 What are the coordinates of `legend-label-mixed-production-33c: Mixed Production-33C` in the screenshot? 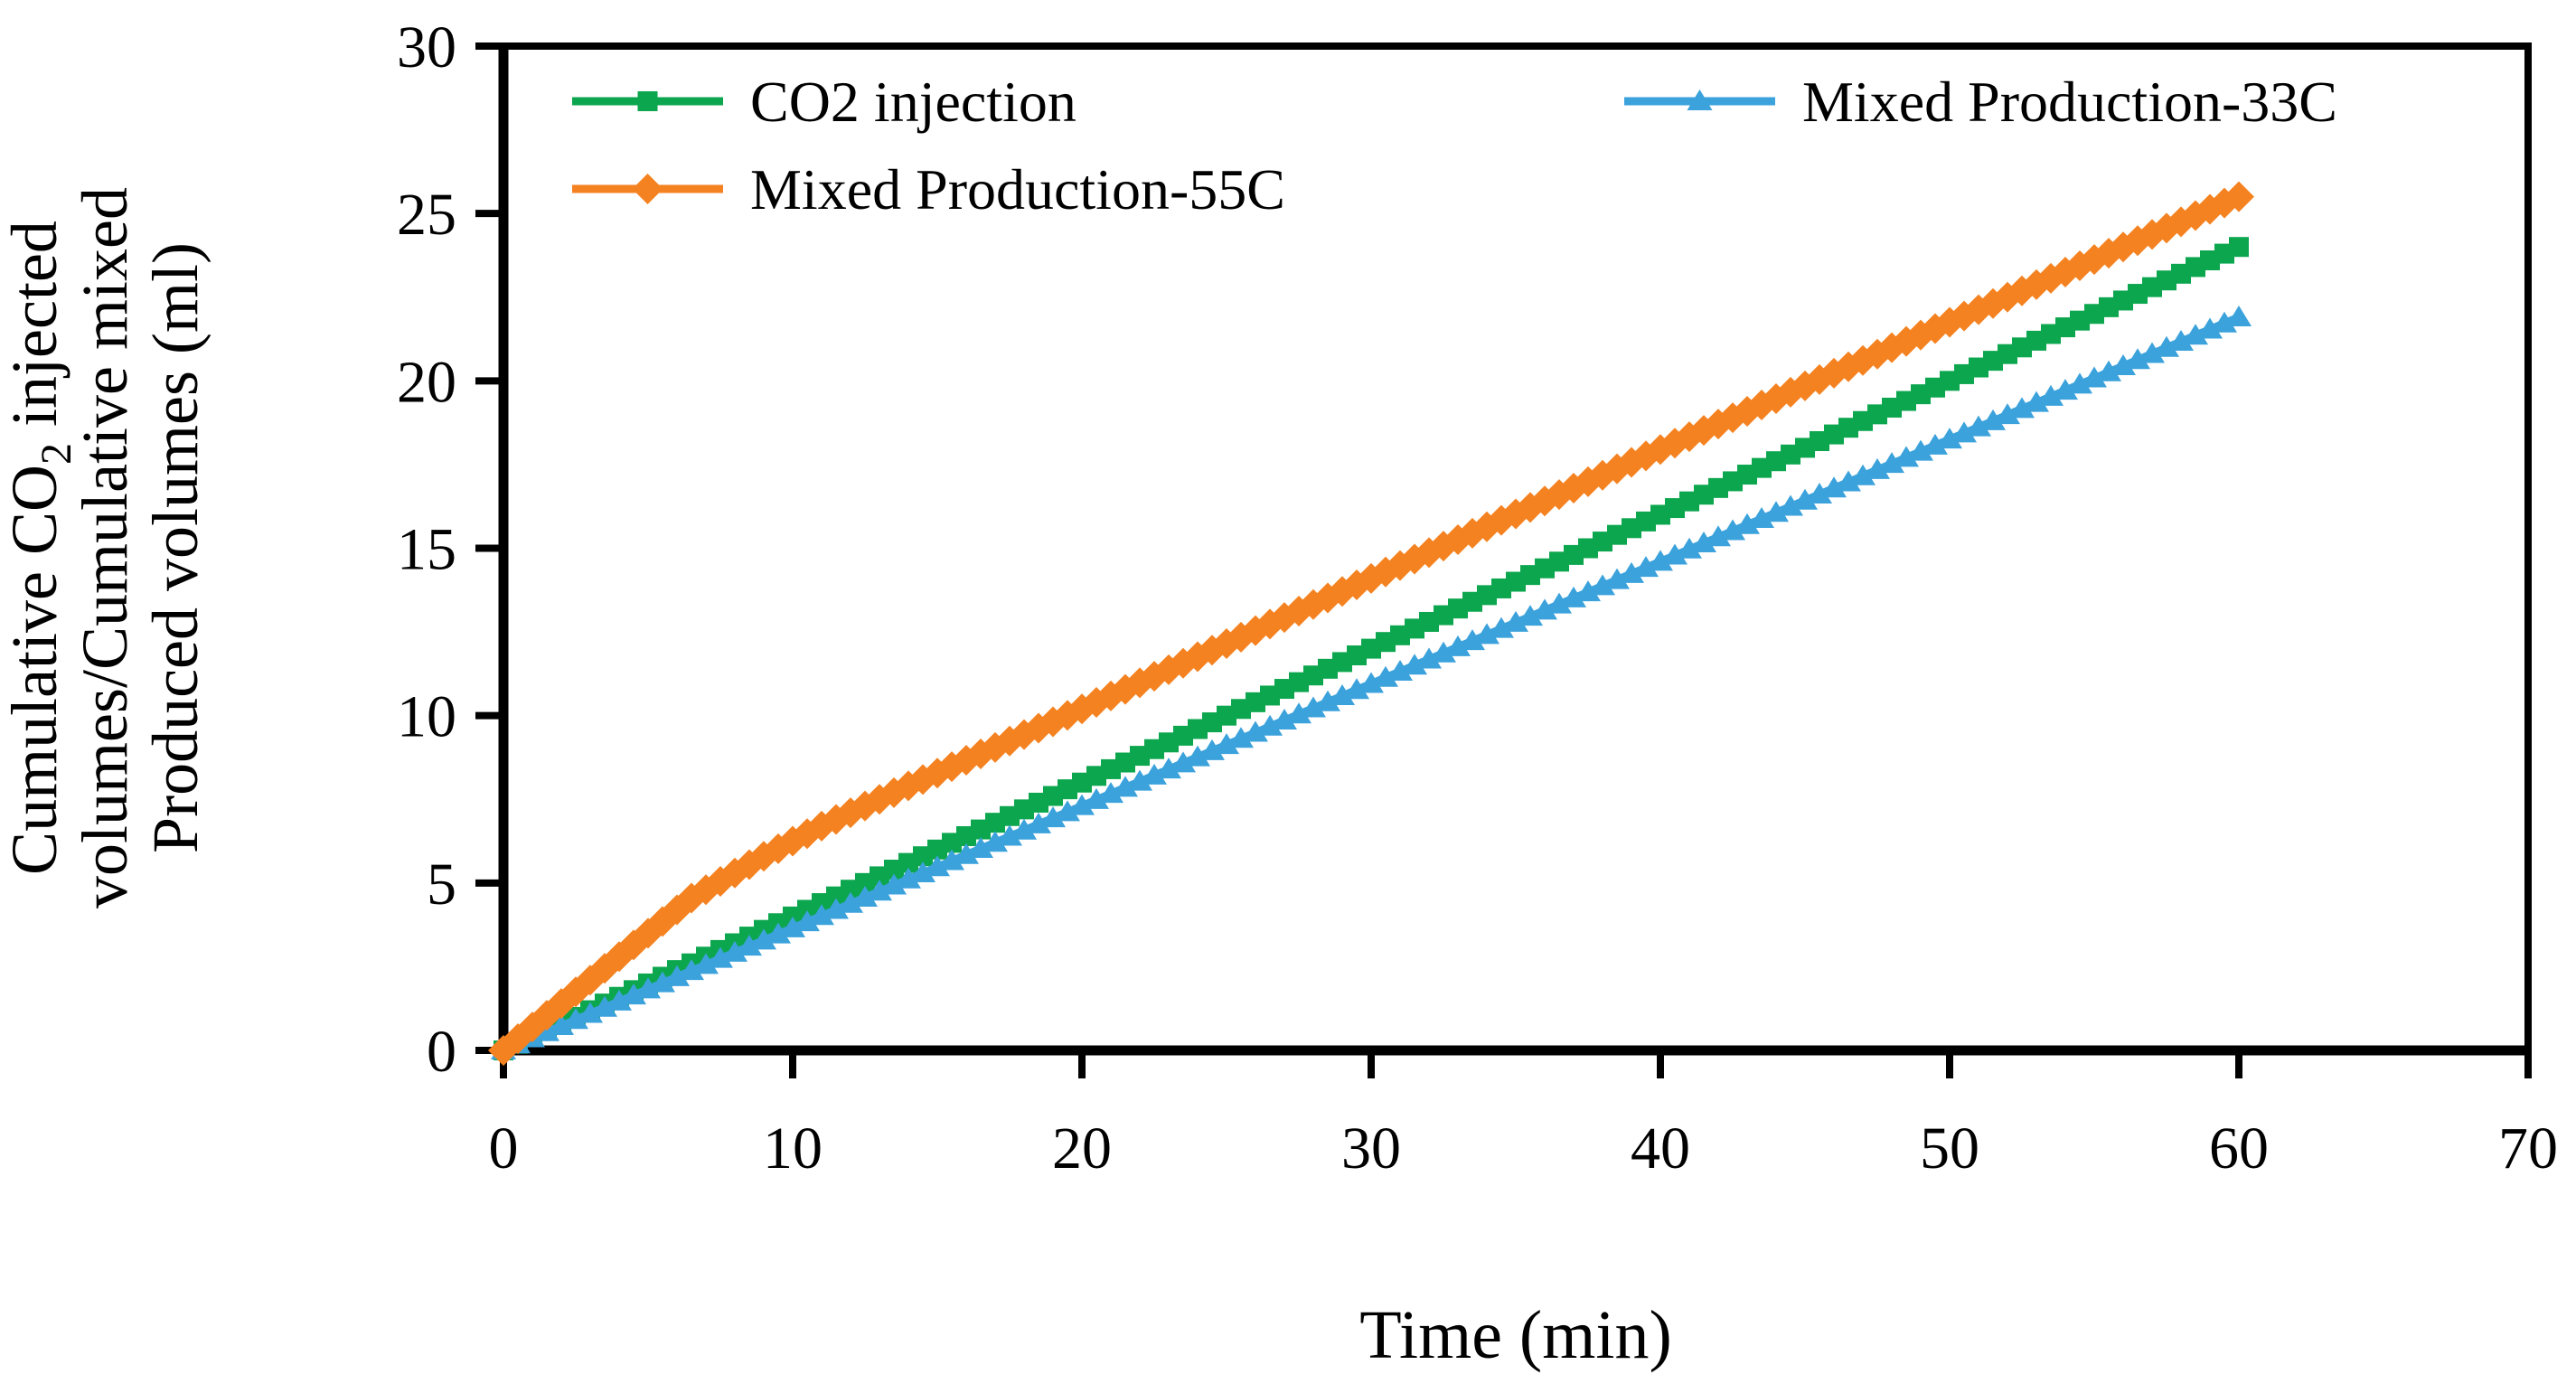 It's located at (2069, 102).